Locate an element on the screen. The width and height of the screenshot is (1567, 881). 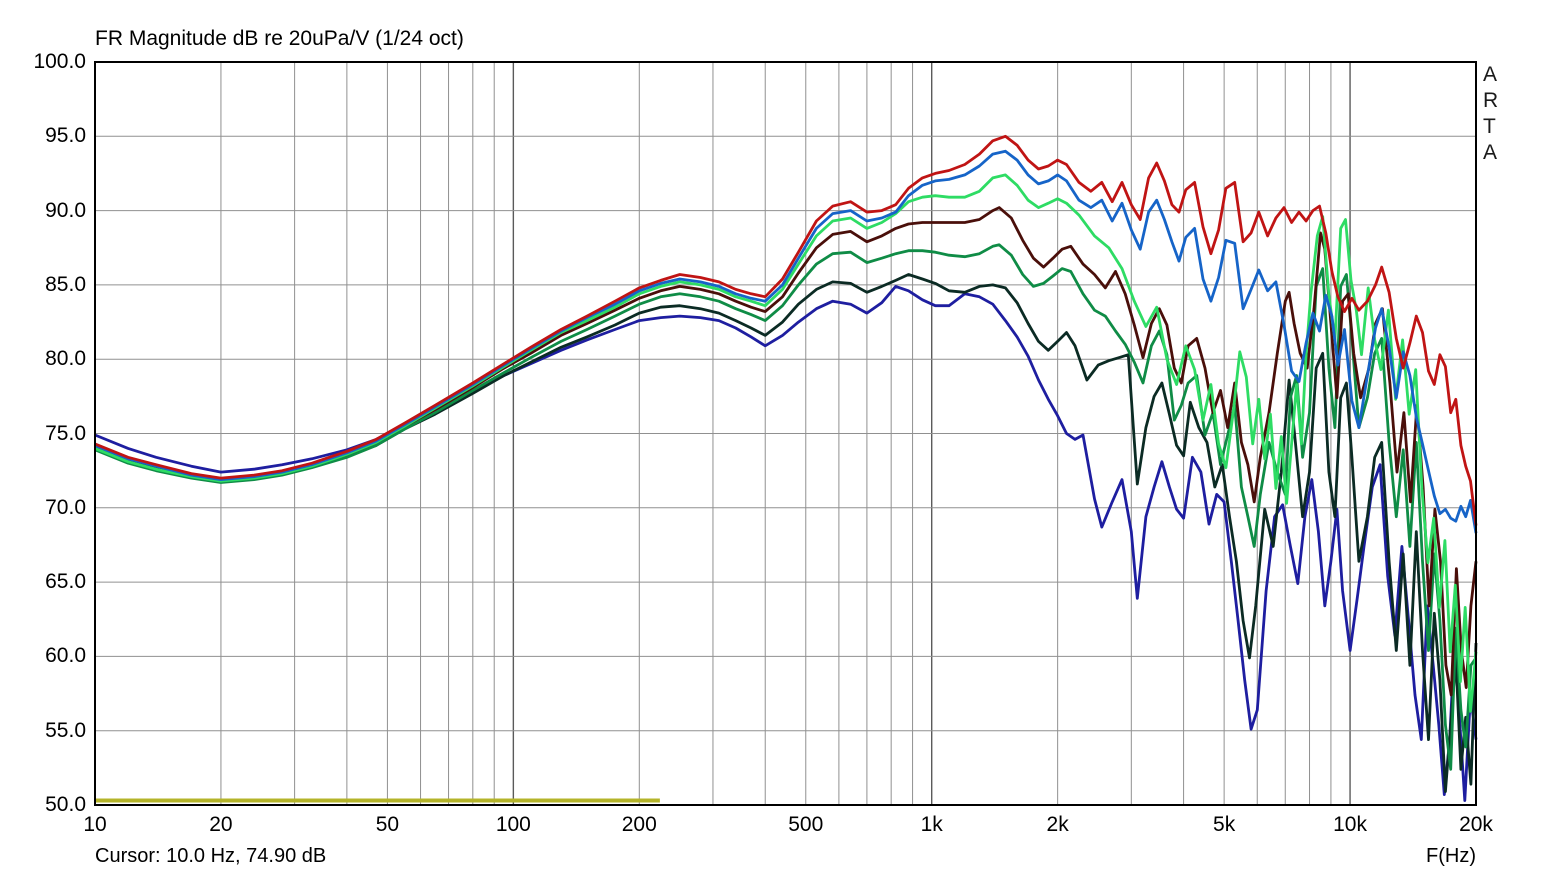
arta-watermark: A R T A is located at coordinates (1491, 113).